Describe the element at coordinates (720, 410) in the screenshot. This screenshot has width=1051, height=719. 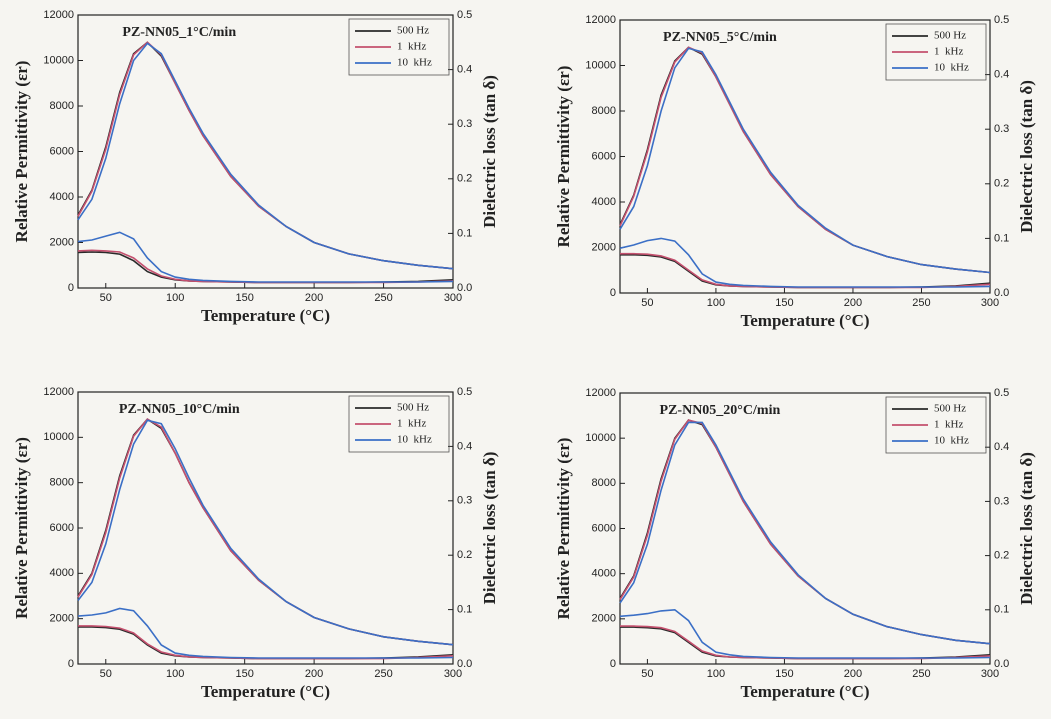
I see `chart-title: PZ-NN05_20°C/min` at that location.